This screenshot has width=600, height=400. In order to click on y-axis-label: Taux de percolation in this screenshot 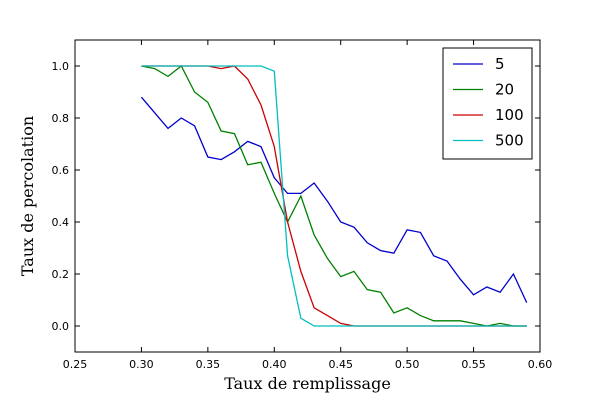, I will do `click(27, 196)`.